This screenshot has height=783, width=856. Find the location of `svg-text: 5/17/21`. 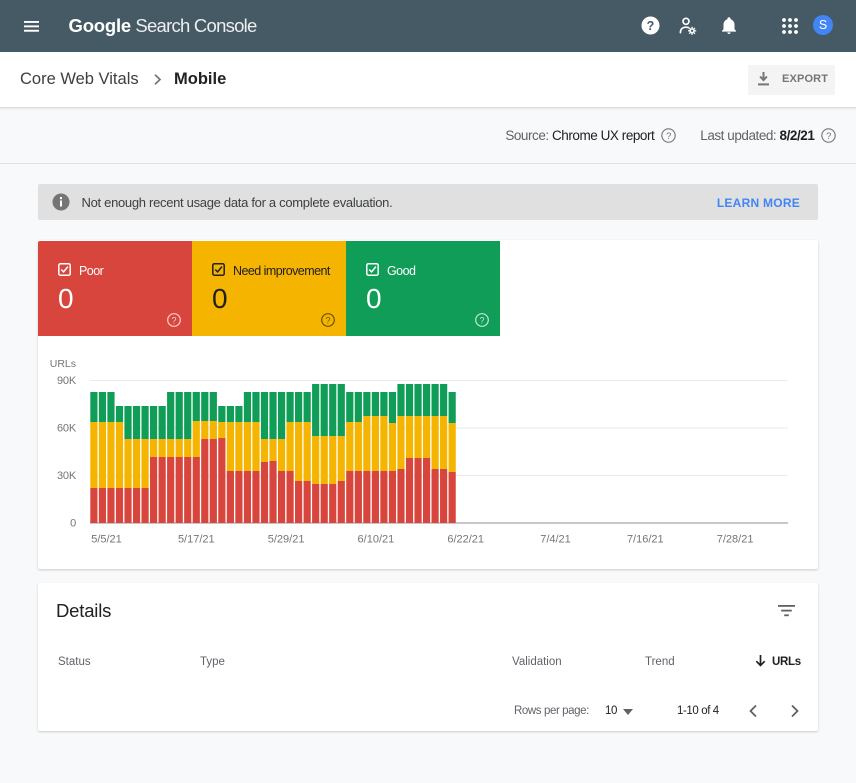

svg-text: 5/17/21 is located at coordinates (196, 540).